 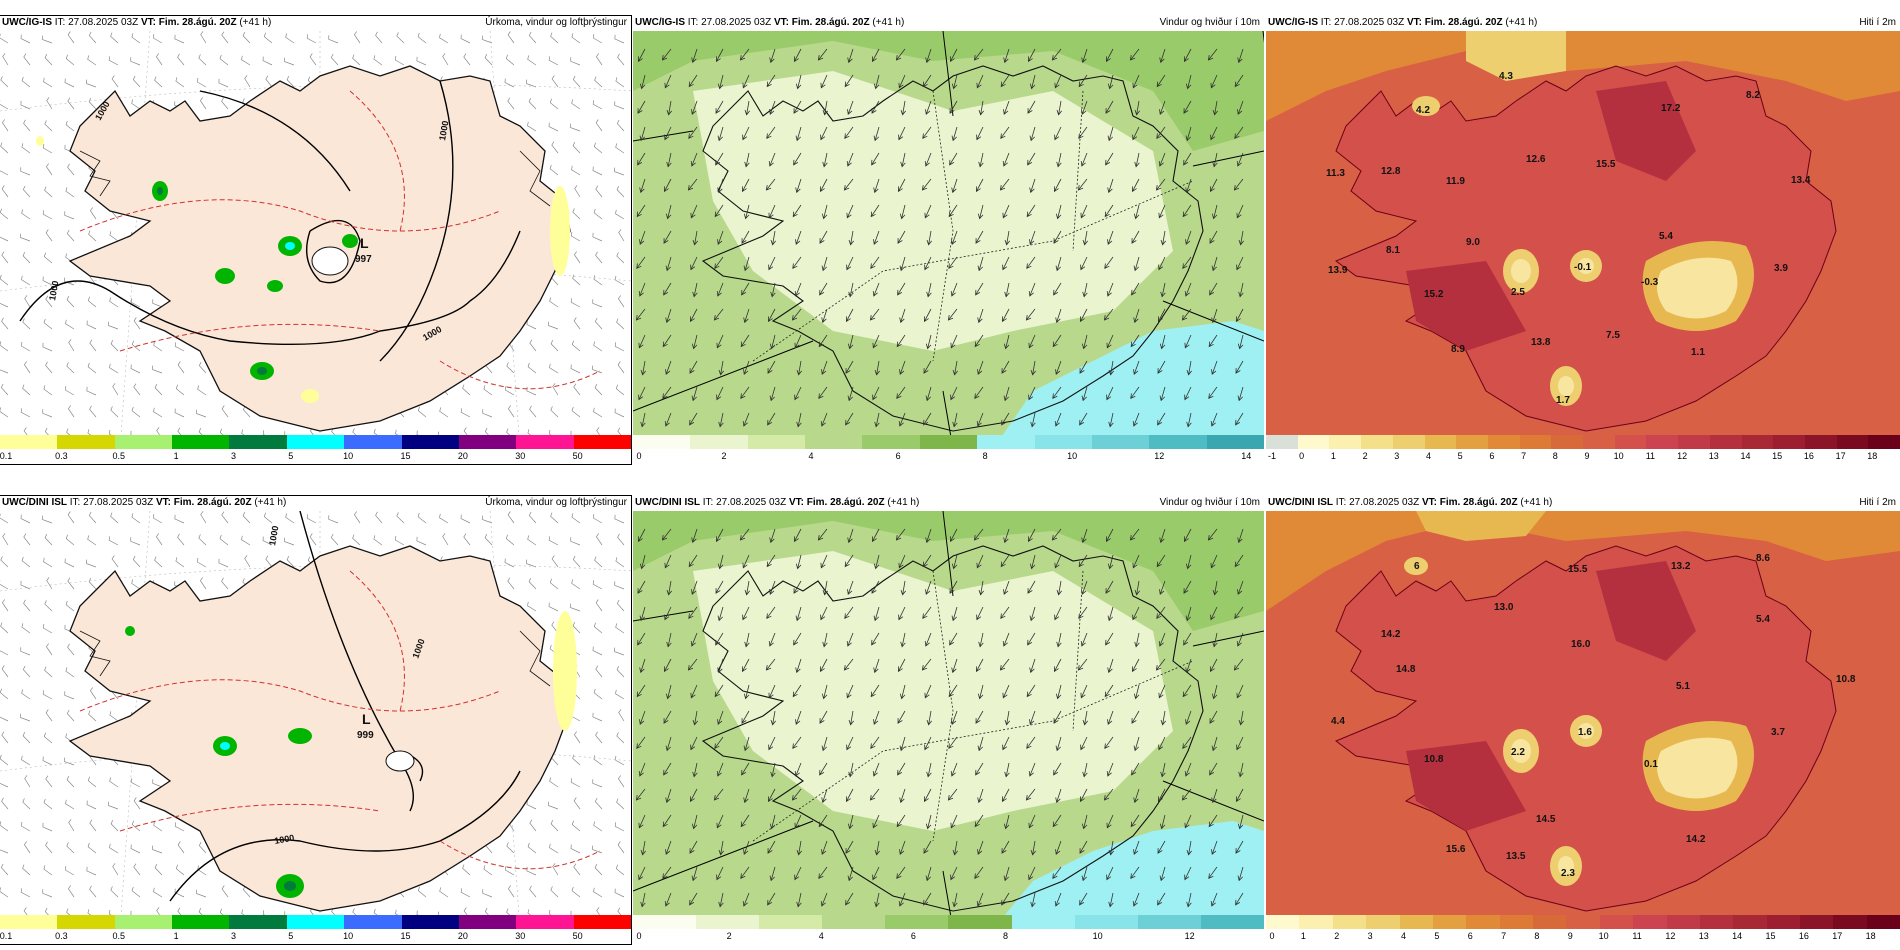 I want to click on svg-text: 3.9, so click(x=1781, y=268).